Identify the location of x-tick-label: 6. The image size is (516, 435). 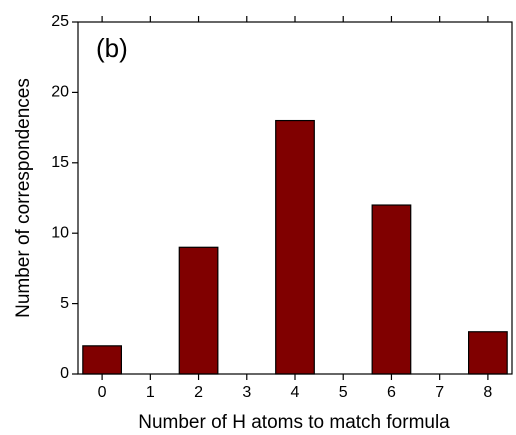
(391, 392).